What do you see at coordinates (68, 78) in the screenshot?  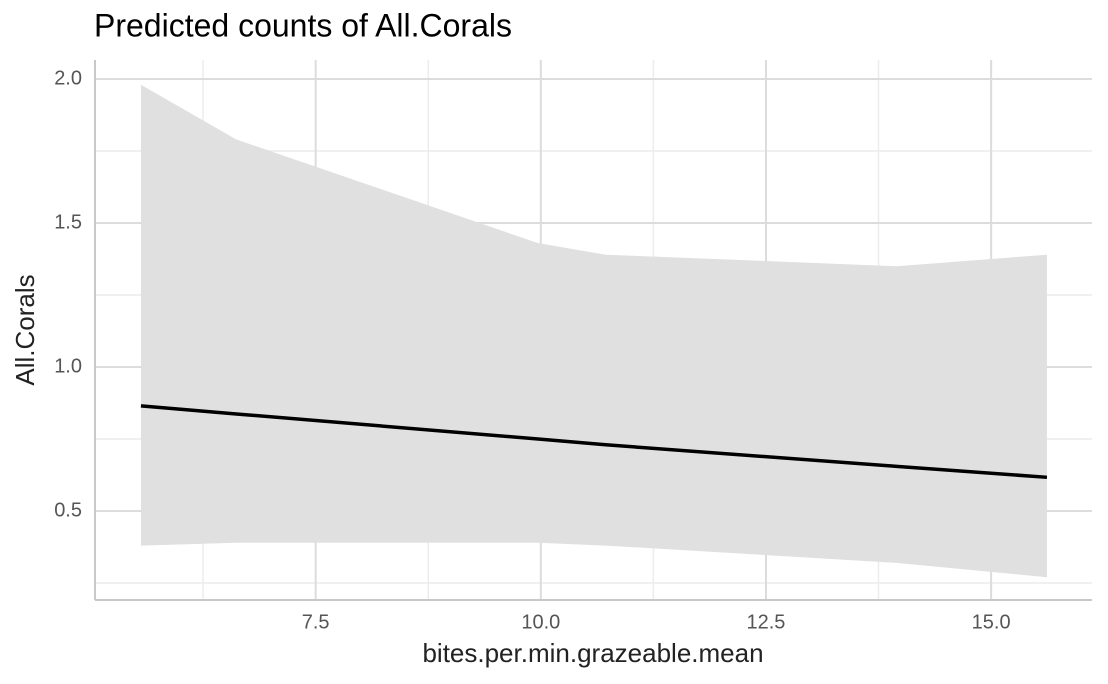 I see `y-tick-label: 2.0` at bounding box center [68, 78].